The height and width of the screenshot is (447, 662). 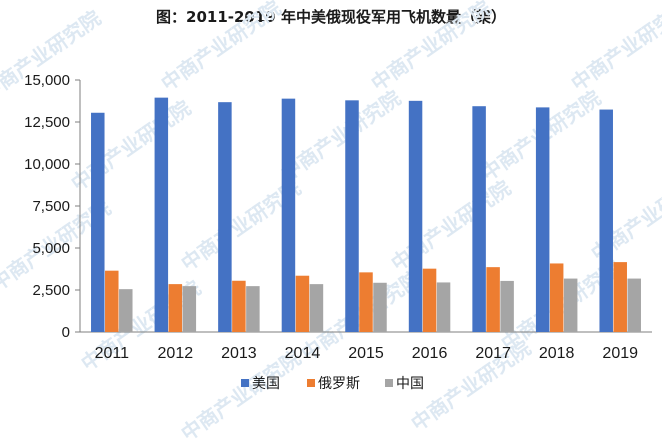 What do you see at coordinates (430, 353) in the screenshot?
I see `x-tick-label: 2016` at bounding box center [430, 353].